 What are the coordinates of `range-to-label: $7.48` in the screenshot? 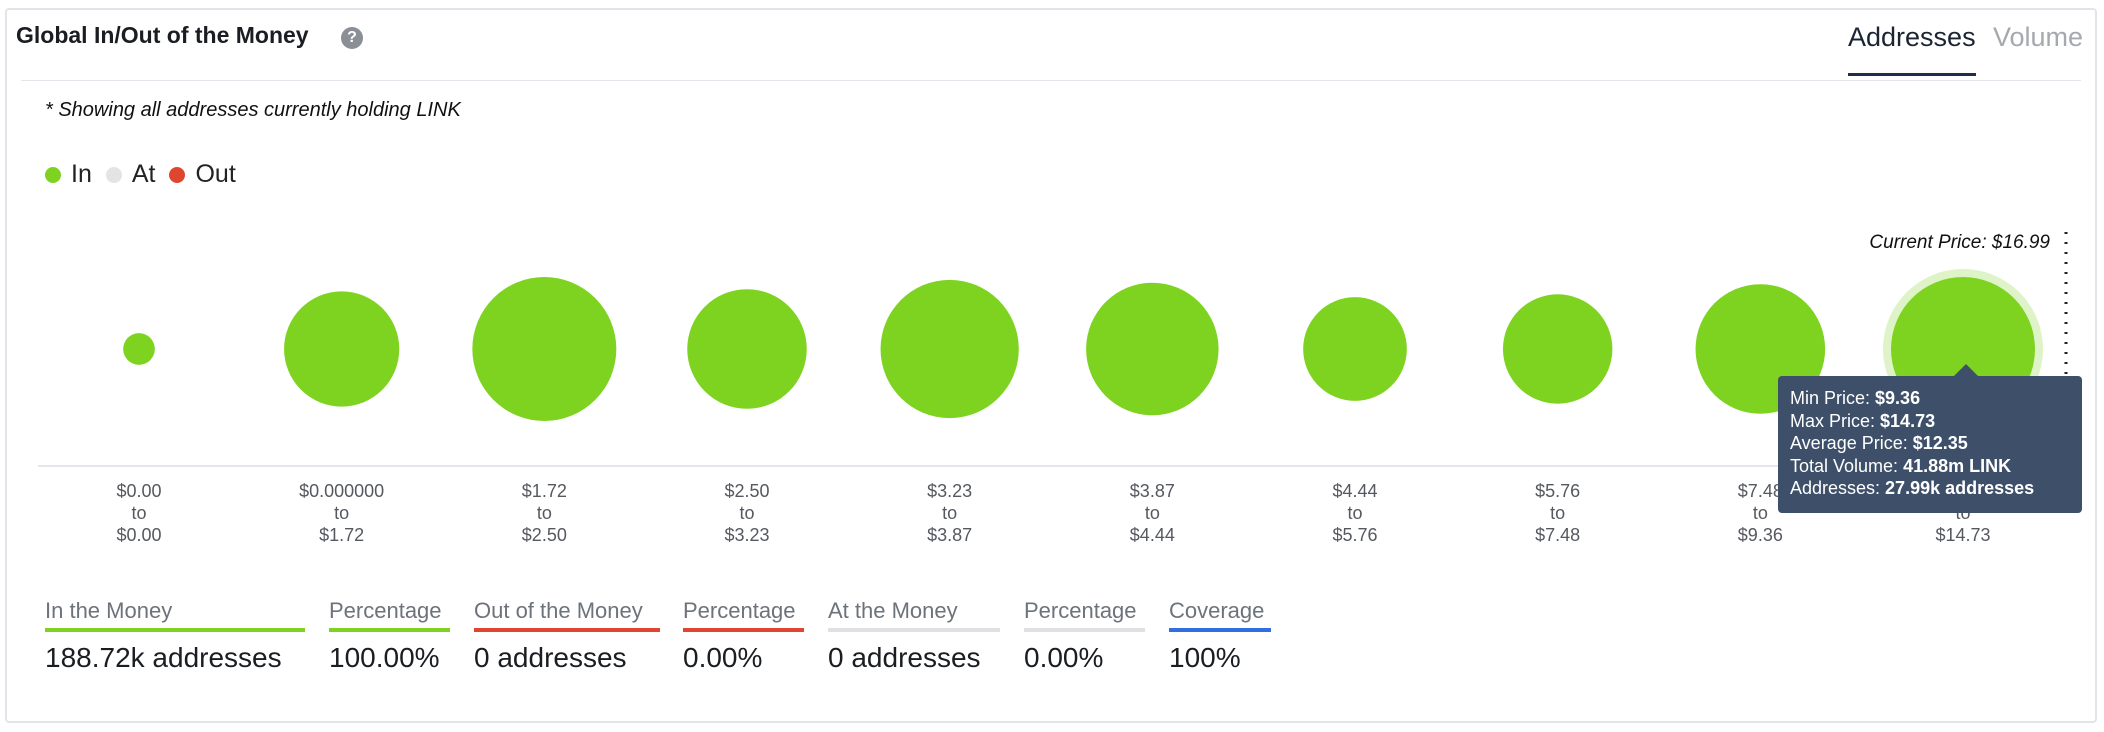 It's located at (1557, 535).